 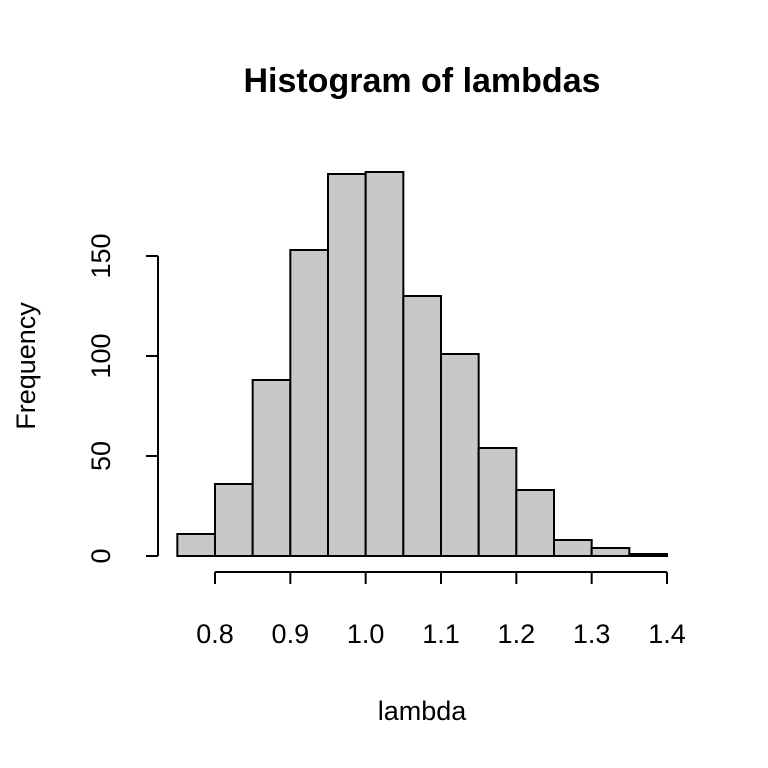 What do you see at coordinates (215, 634) in the screenshot?
I see `x-tick-label: 0.8` at bounding box center [215, 634].